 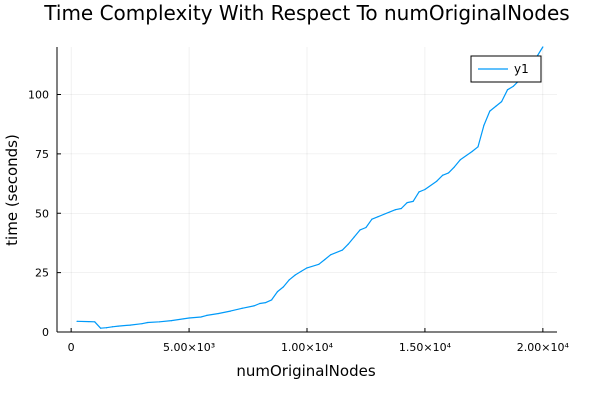 What do you see at coordinates (71, 347) in the screenshot?
I see `x-tick-label: 0` at bounding box center [71, 347].